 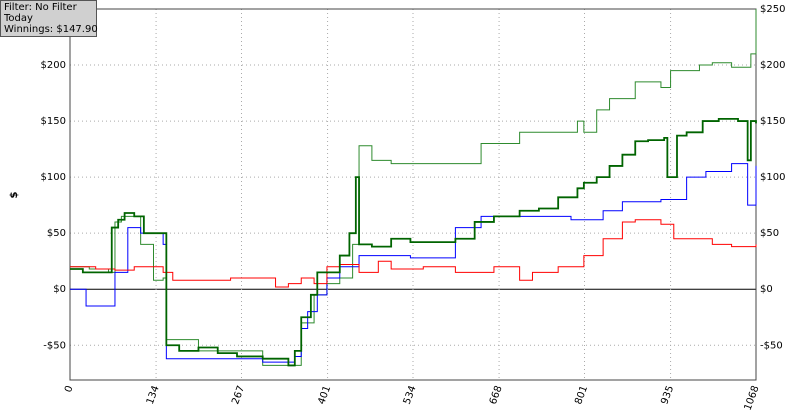 What do you see at coordinates (772, 9) in the screenshot?
I see `y-tick-label-right: $250` at bounding box center [772, 9].